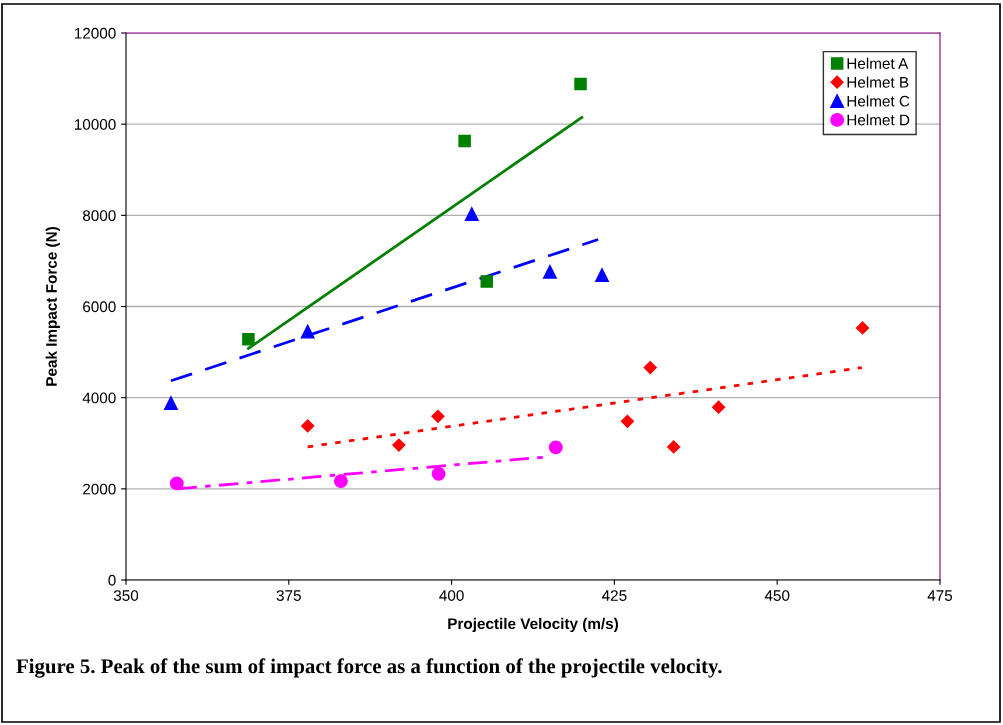 This screenshot has height=725, width=1003. Describe the element at coordinates (369, 668) in the screenshot. I see `caption: Figure 5. Peak of the sum of impact force as a function of the projectile velocity.` at that location.